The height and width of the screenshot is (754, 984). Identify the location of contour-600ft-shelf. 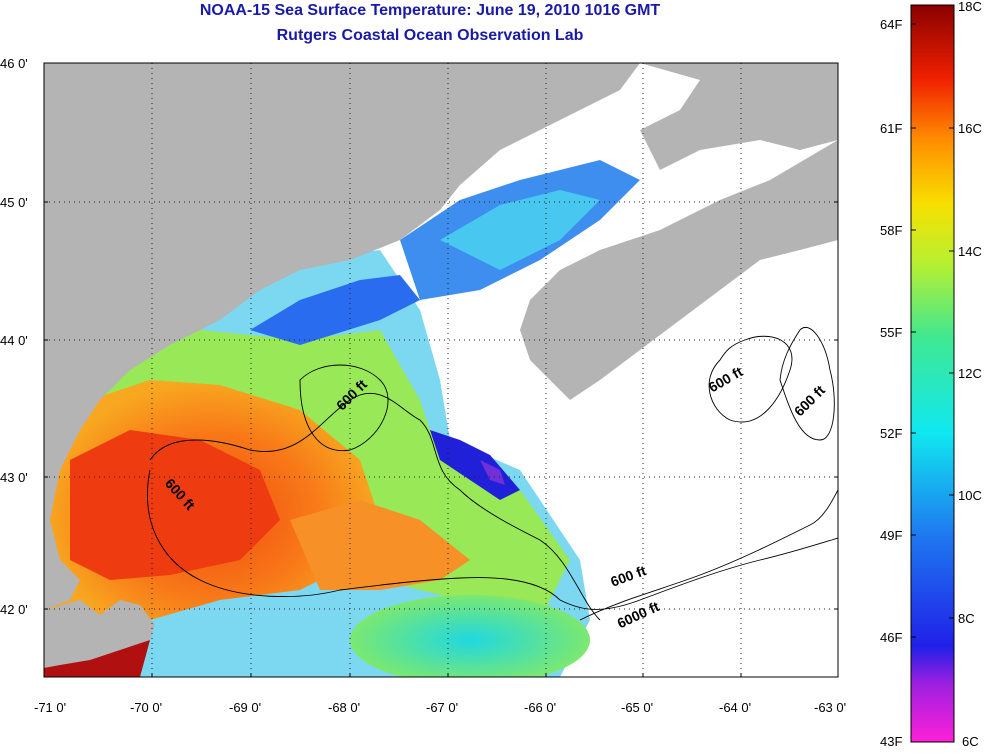
(708, 555).